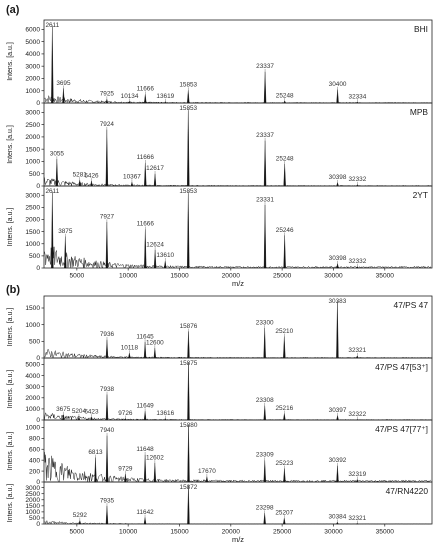 This screenshot has height=550, width=440. Describe the element at coordinates (333, 532) in the screenshot. I see `x-tick-label: 30000` at that location.